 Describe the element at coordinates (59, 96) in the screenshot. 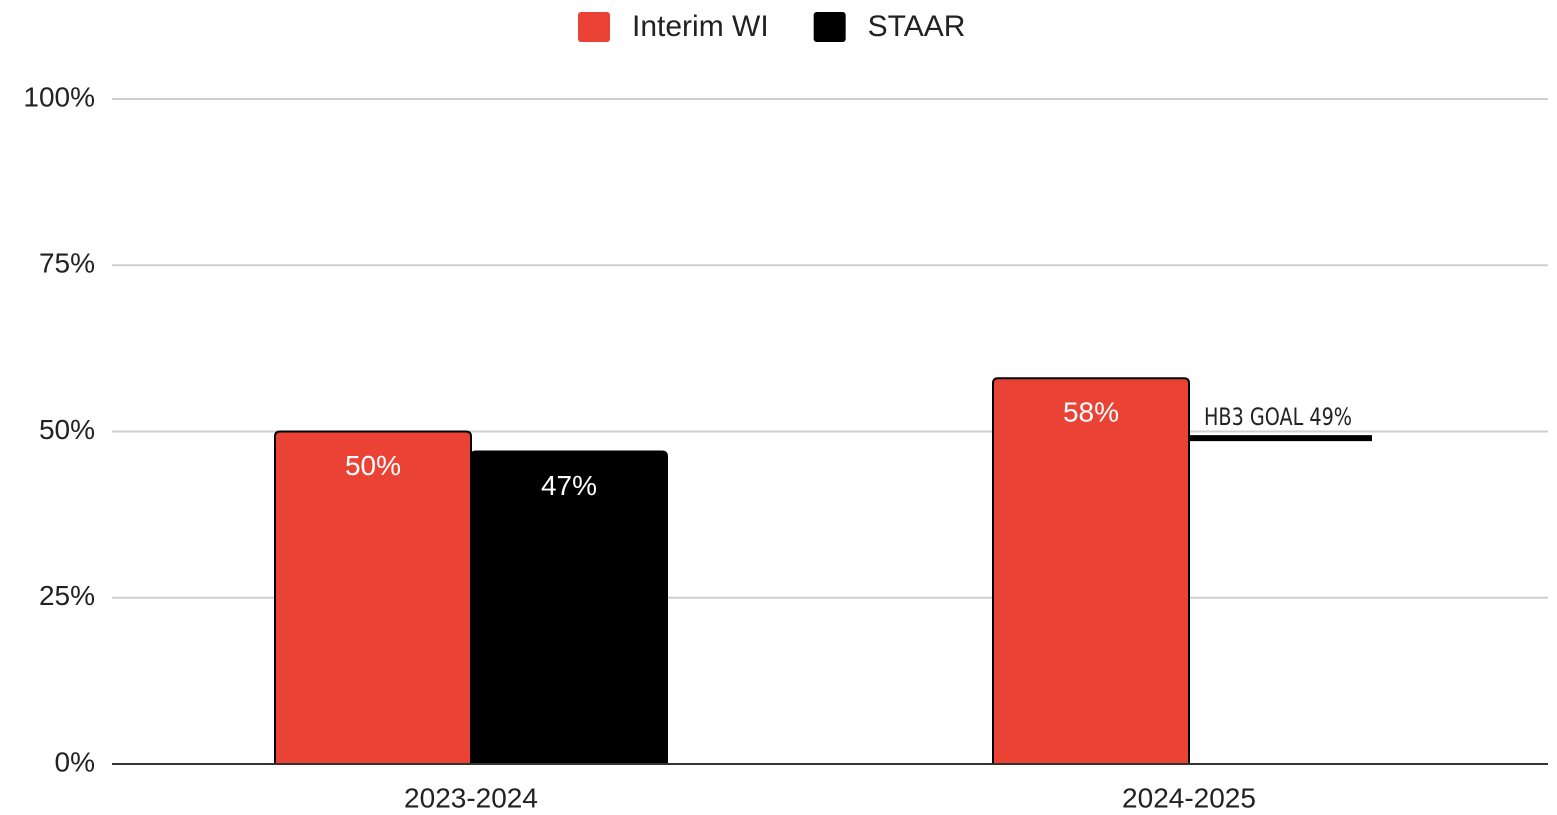

I see `y-tick-label: 100%` at that location.